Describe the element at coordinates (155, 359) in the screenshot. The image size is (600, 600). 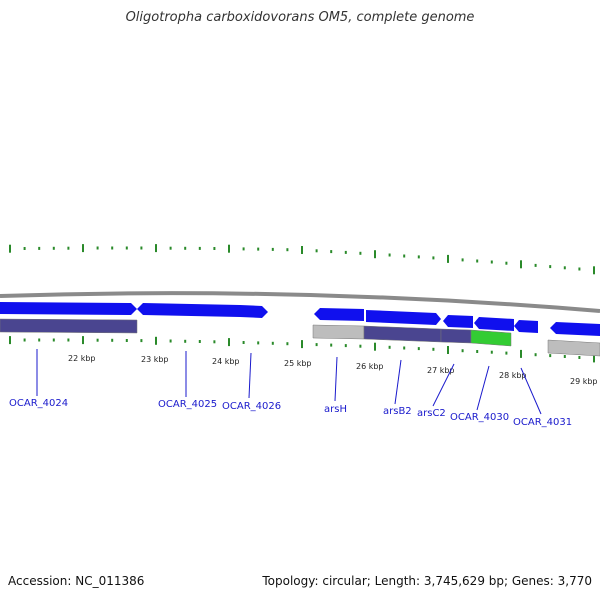
I see `scale-label: 23 kbp` at that location.